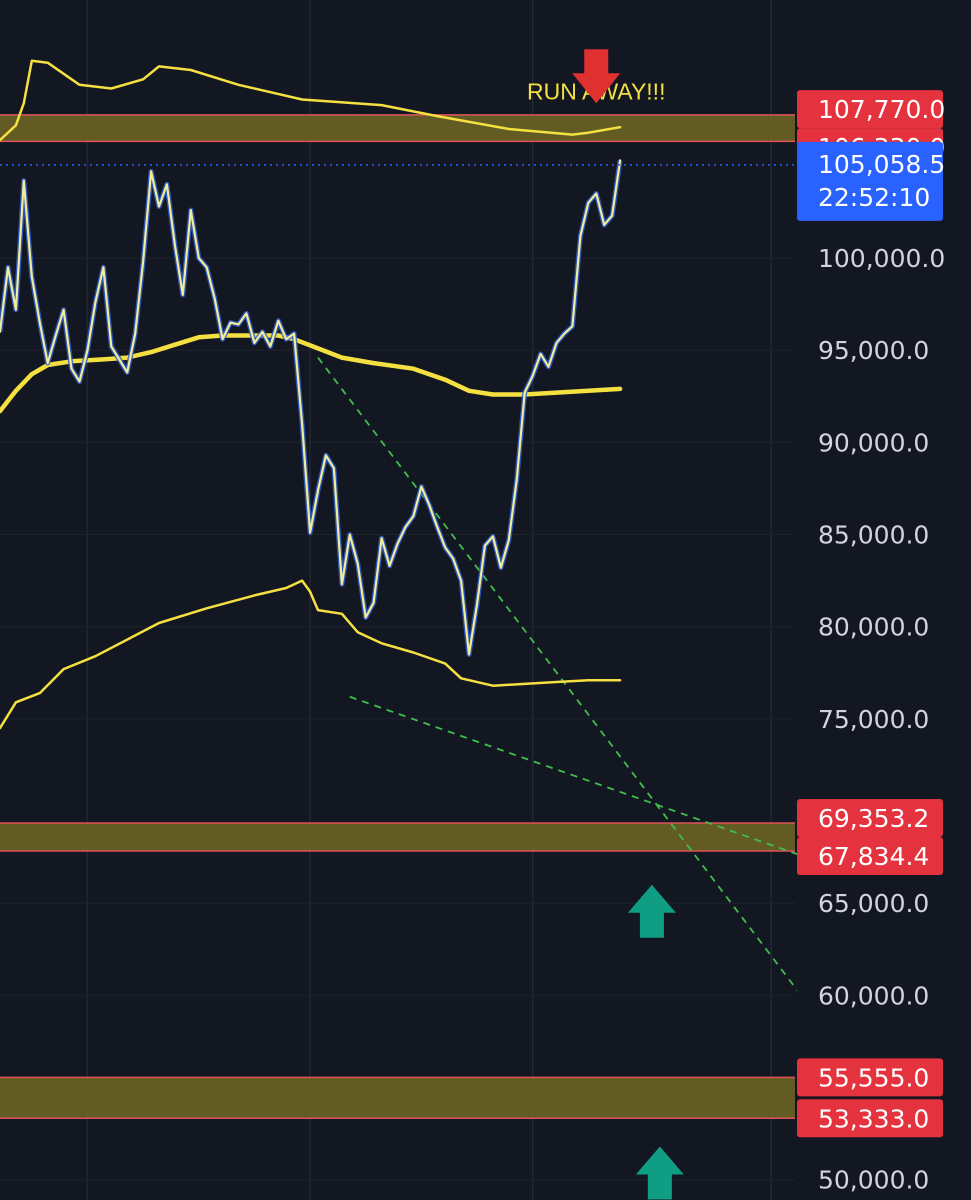 This screenshot has width=971, height=1200. I want to click on price-tag-label: 69,353.2, so click(873, 818).